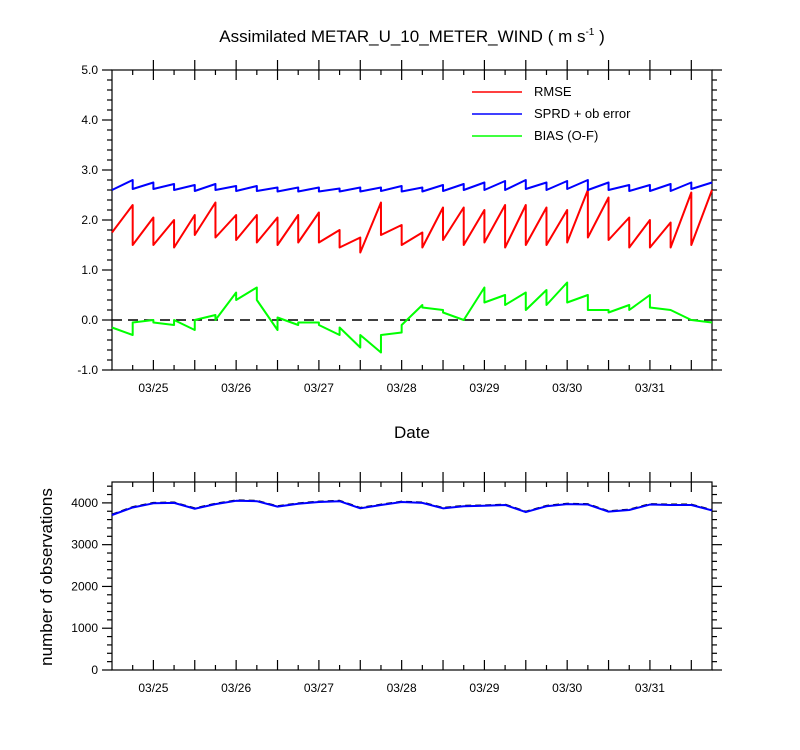  I want to click on series-line-bias-o-f, so click(412, 317).